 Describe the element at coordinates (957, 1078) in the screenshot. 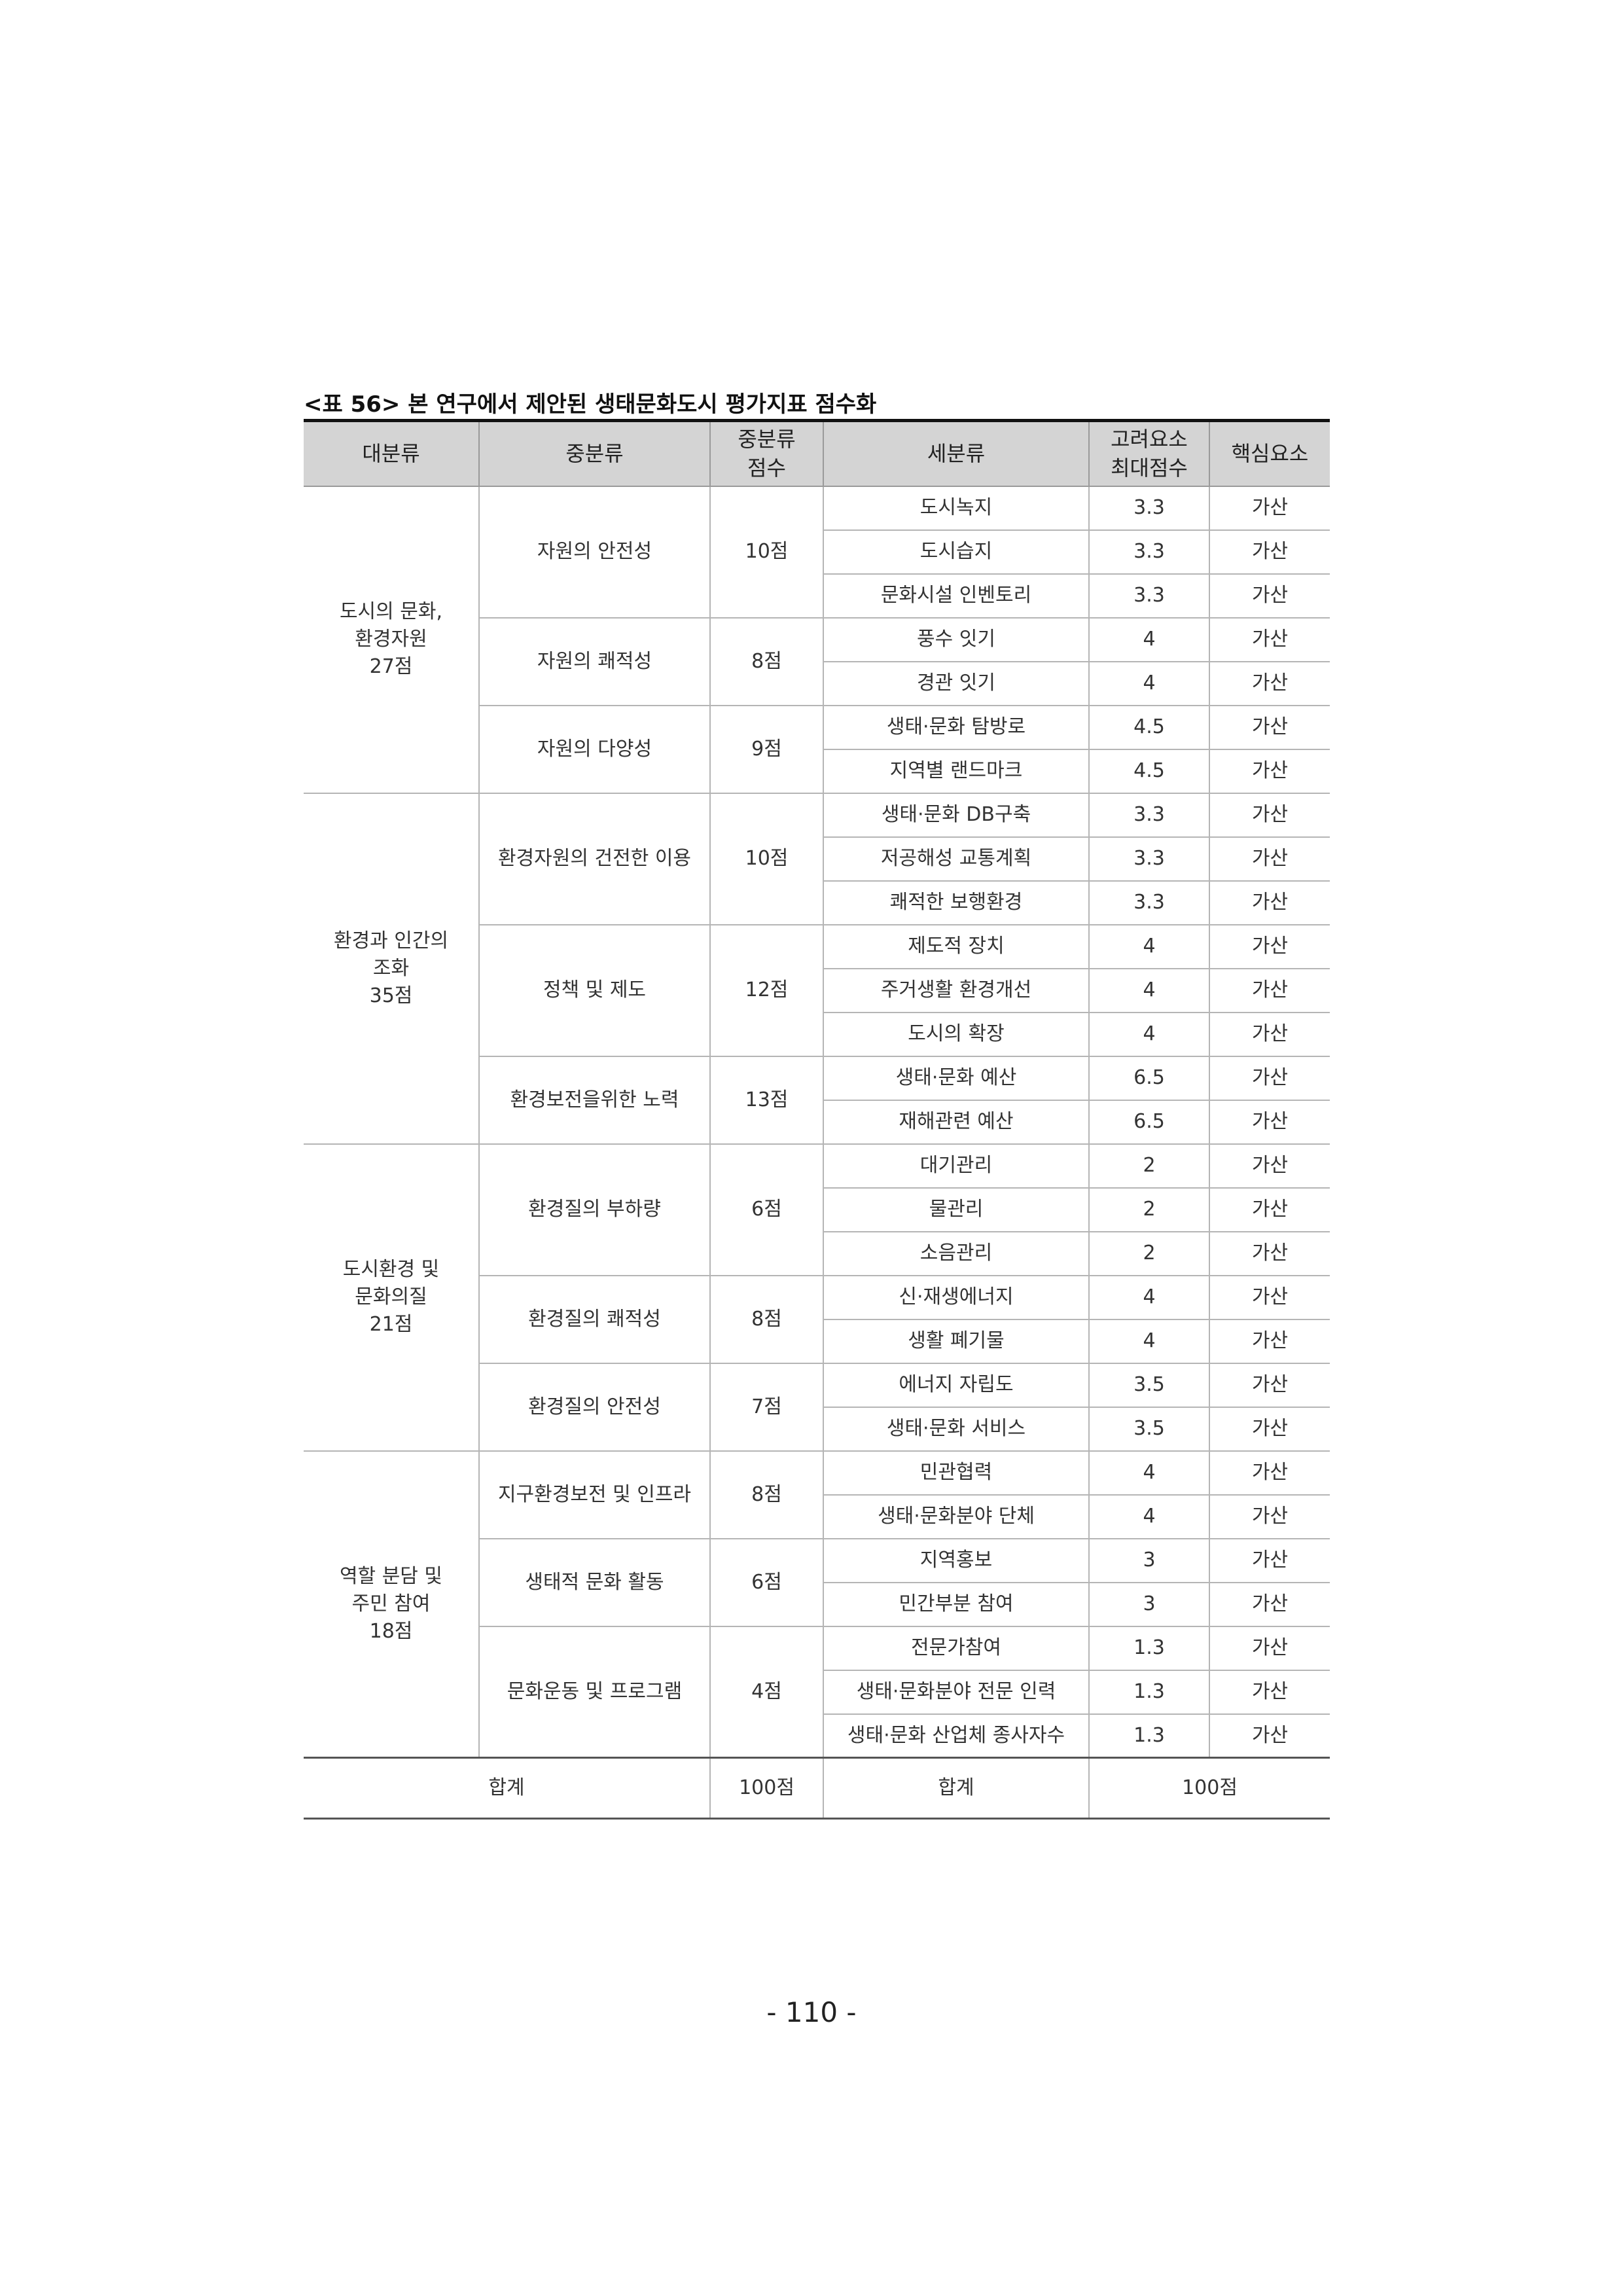

I see `sub-category-cell: 생태·문화 예산` at that location.